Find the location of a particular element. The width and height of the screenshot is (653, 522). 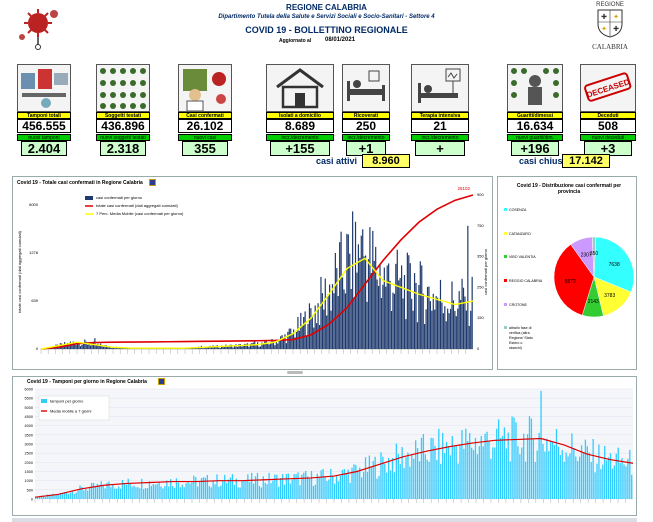

card-label: Ricoverati is located at coordinates (366, 115).